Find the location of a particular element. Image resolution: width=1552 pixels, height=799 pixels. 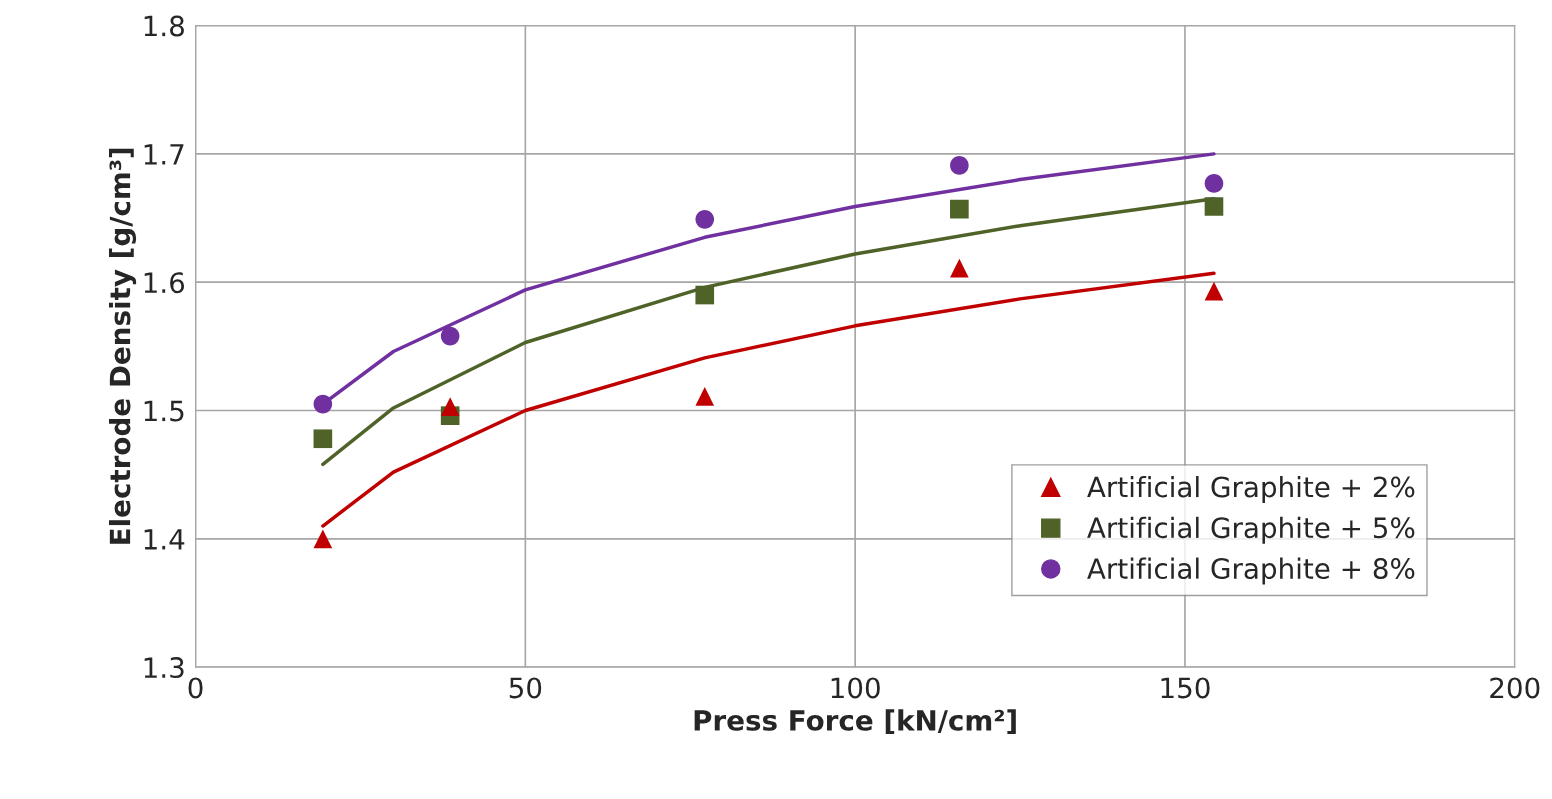

y-tick-label: 1.6 is located at coordinates (164, 283).